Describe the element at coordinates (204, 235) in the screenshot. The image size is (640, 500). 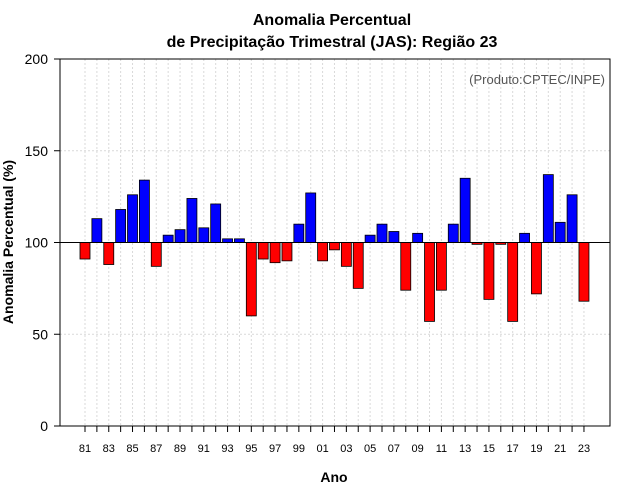
I see `bar-1991` at that location.